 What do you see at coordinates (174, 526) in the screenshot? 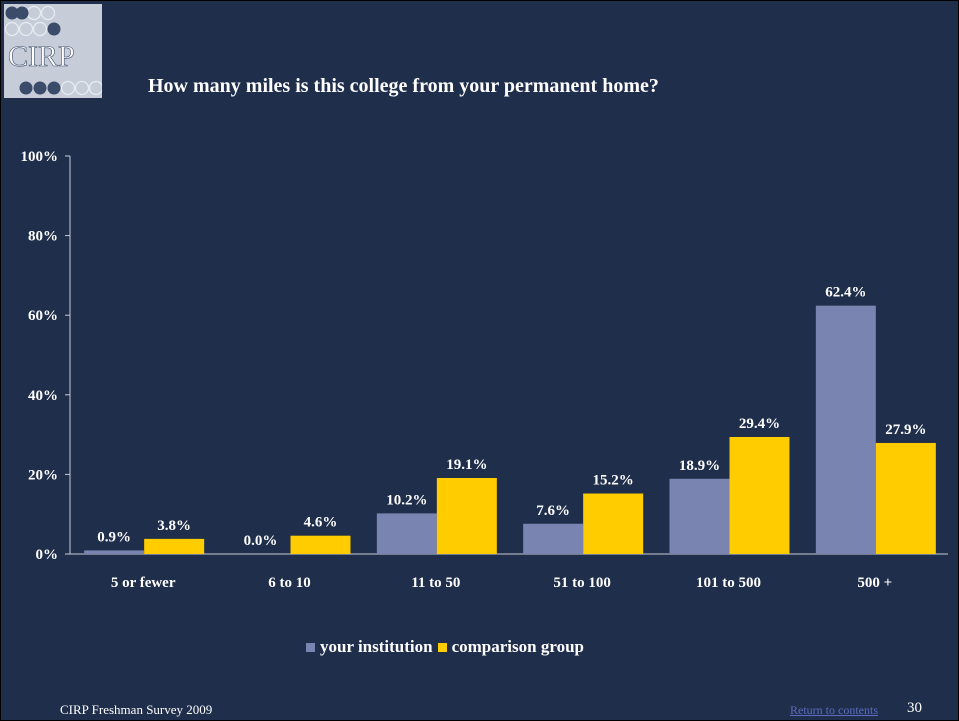
I see `data-label: 3.8%` at bounding box center [174, 526].